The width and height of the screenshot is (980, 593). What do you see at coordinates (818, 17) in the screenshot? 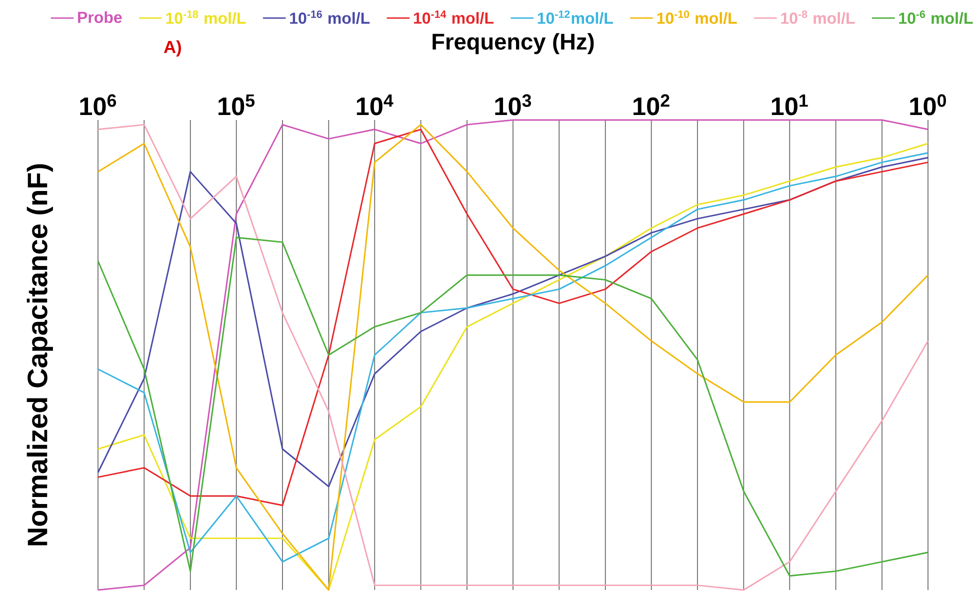
I see `legend-label: 10$^{-8}$ mol/L` at bounding box center [818, 17].